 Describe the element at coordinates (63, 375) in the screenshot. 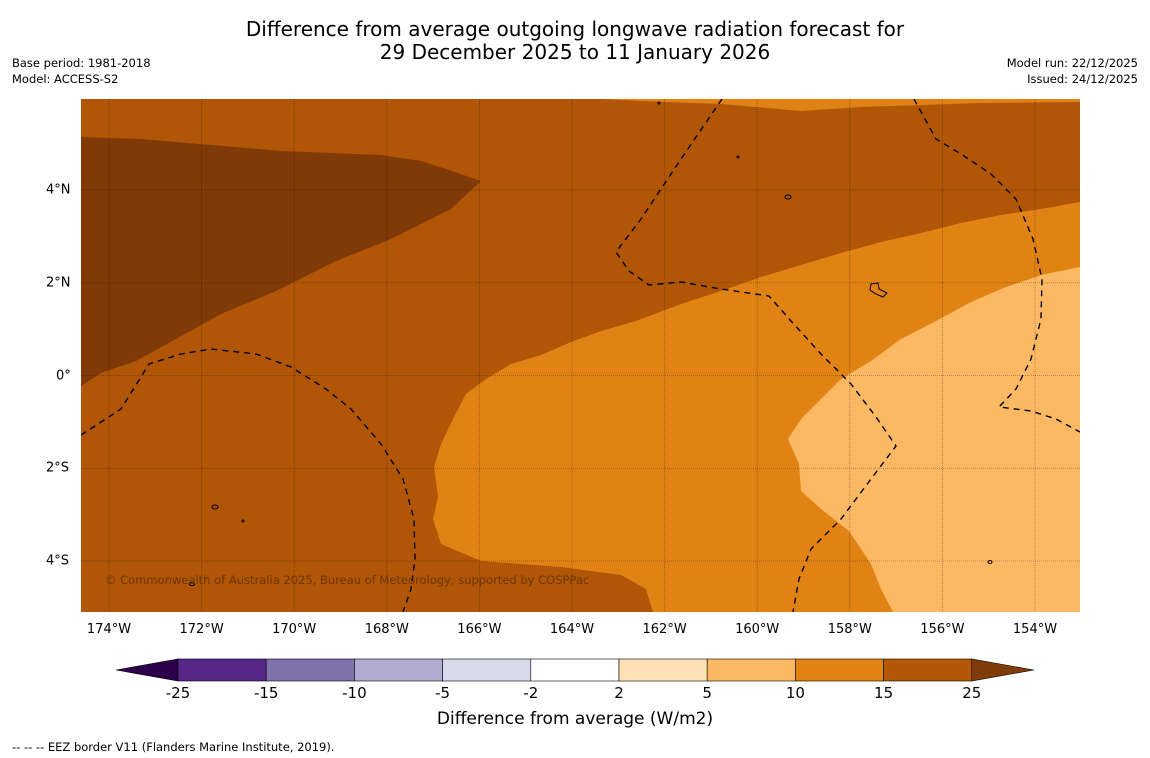

I see `y-tick-label: 0°` at that location.